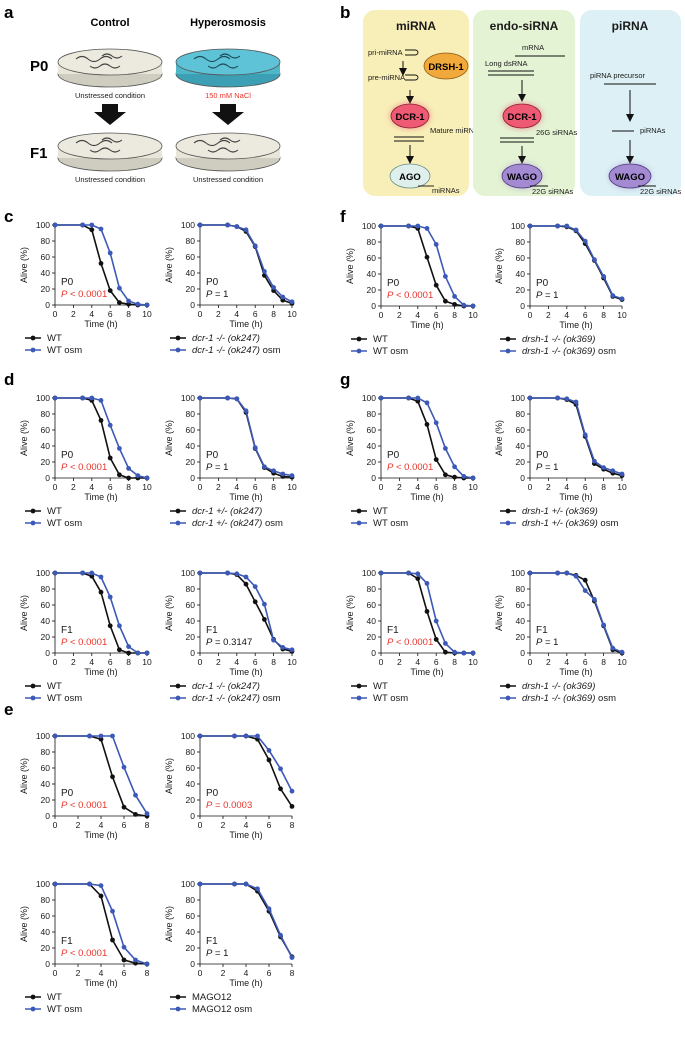 This screenshot has width=685, height=1040. Describe the element at coordinates (212, 997) in the screenshot. I see `legend-entry: MAGO12` at that location.